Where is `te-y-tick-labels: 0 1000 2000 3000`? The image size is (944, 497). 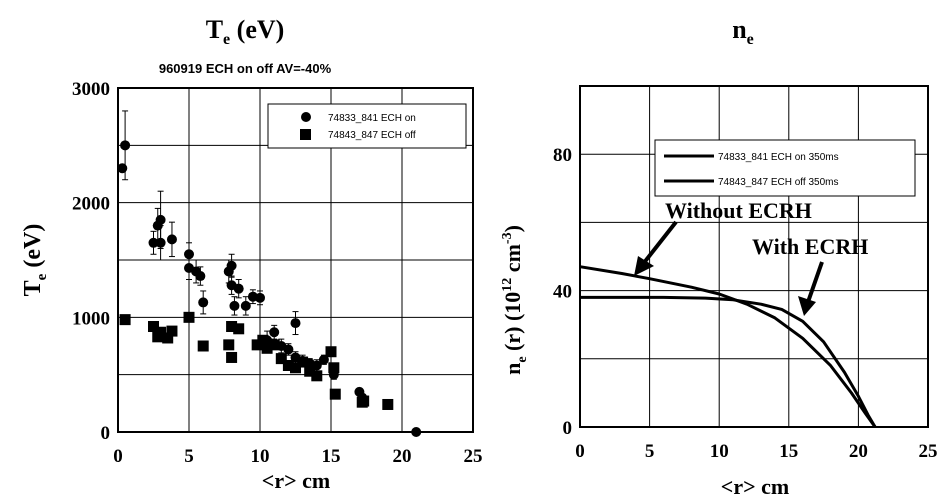 te-y-tick-labels: 0 1000 2000 3000 is located at coordinates (91, 261).